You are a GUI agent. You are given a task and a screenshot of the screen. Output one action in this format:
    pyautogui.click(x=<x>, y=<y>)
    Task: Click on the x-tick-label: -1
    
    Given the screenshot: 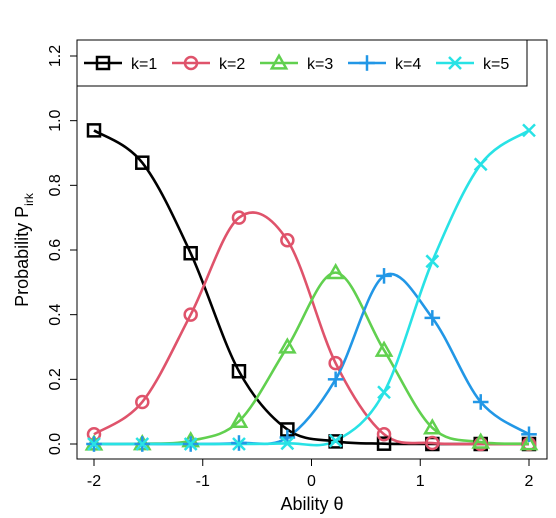 What is the action you would take?
    pyautogui.click(x=203, y=481)
    